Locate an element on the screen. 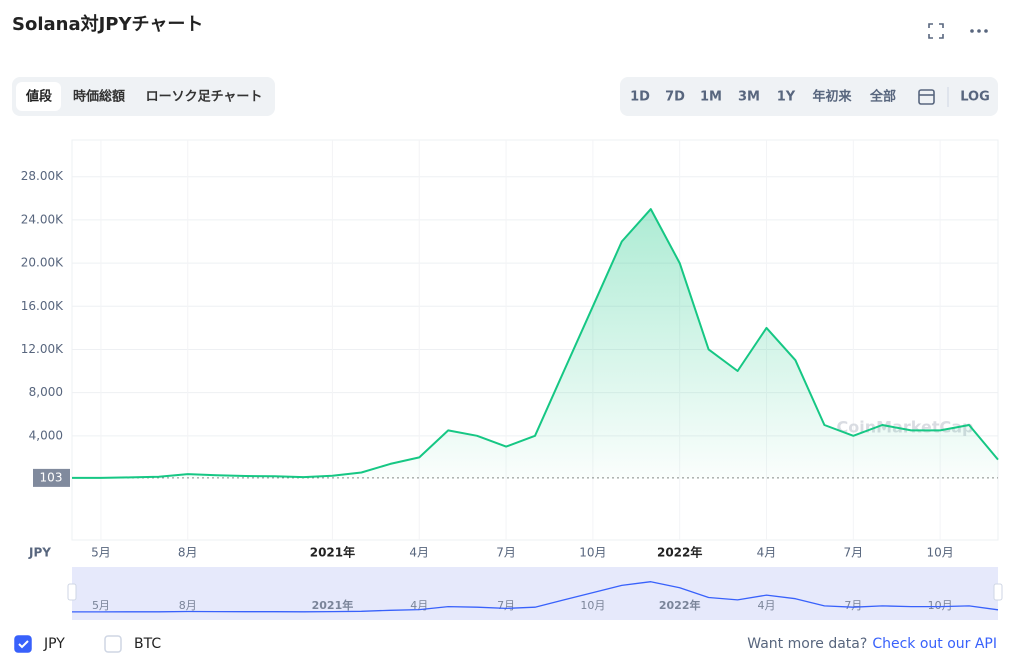 The width and height of the screenshot is (1024, 672). tab: 値段 is located at coordinates (38, 97).